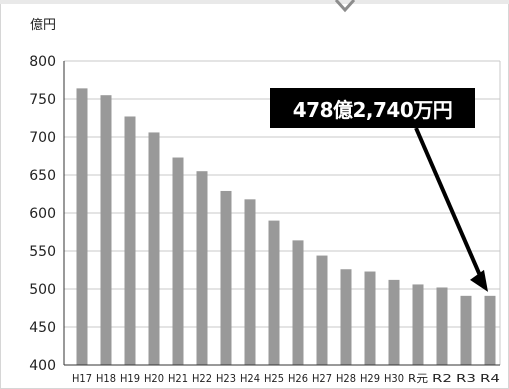 This screenshot has width=509, height=389. I want to click on y-tick-label: 650, so click(42, 176).